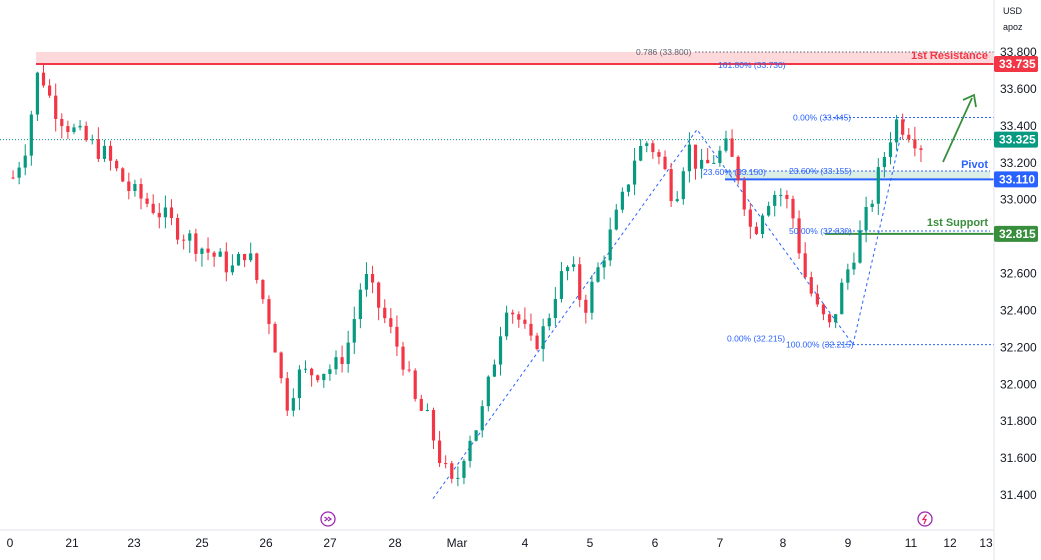 The width and height of the screenshot is (1041, 560). What do you see at coordinates (959, 128) in the screenshot?
I see `trend-arrow-icon` at bounding box center [959, 128].